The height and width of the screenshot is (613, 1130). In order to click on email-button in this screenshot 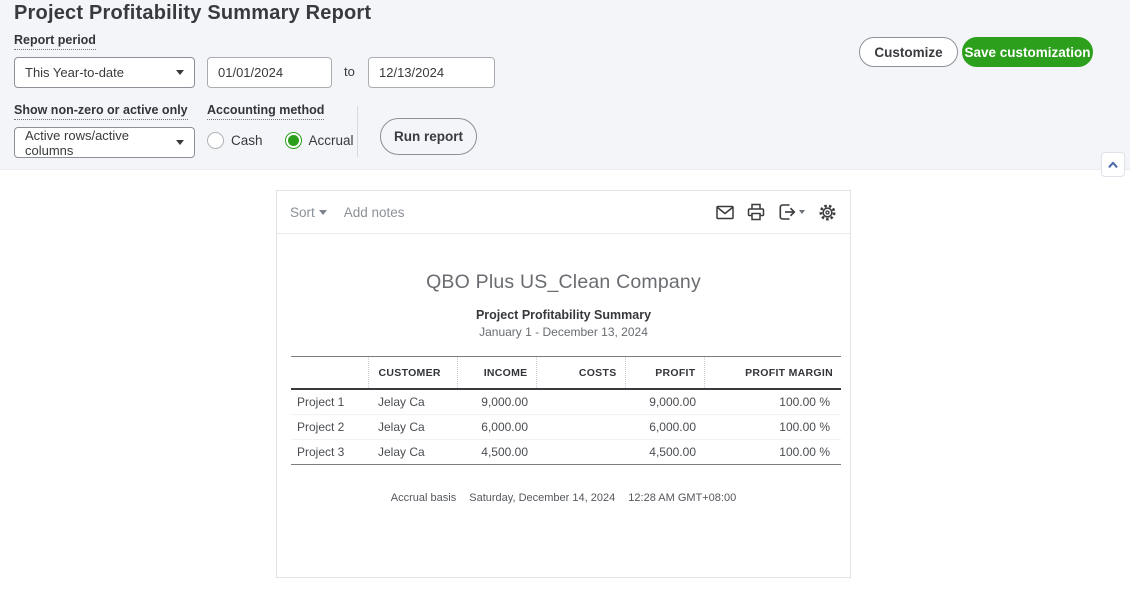, I will do `click(725, 212)`.